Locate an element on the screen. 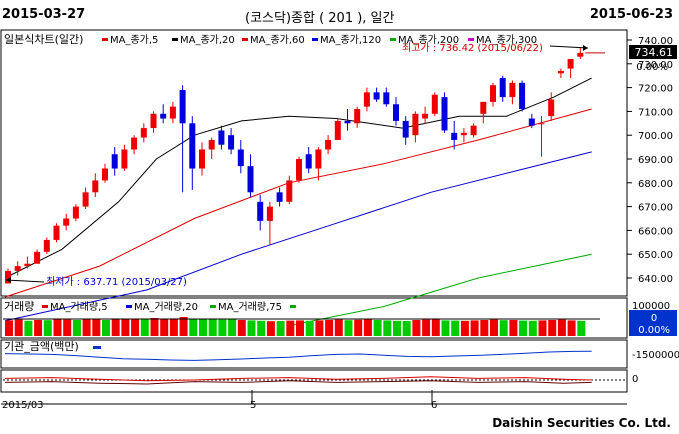  ma-legend-label: MA_종가,60 is located at coordinates (277, 40).